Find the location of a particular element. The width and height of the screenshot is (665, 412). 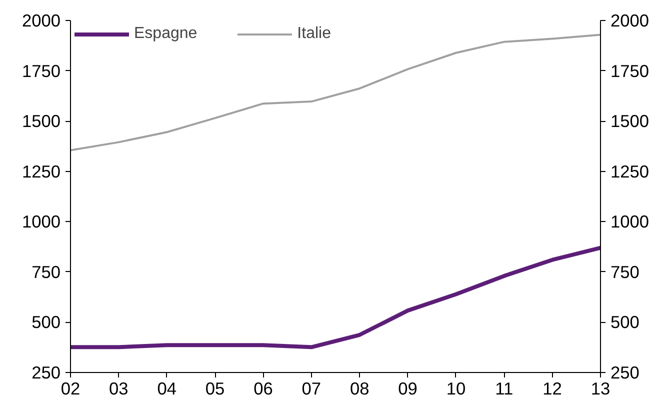

y2-tick-label: 1250 is located at coordinates (630, 171).